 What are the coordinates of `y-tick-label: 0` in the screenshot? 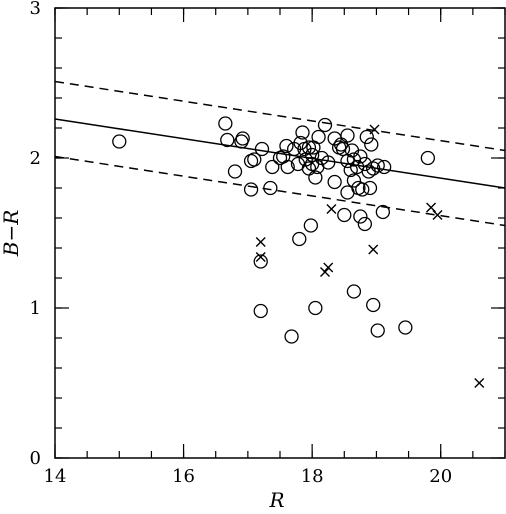 It's located at (35, 458).